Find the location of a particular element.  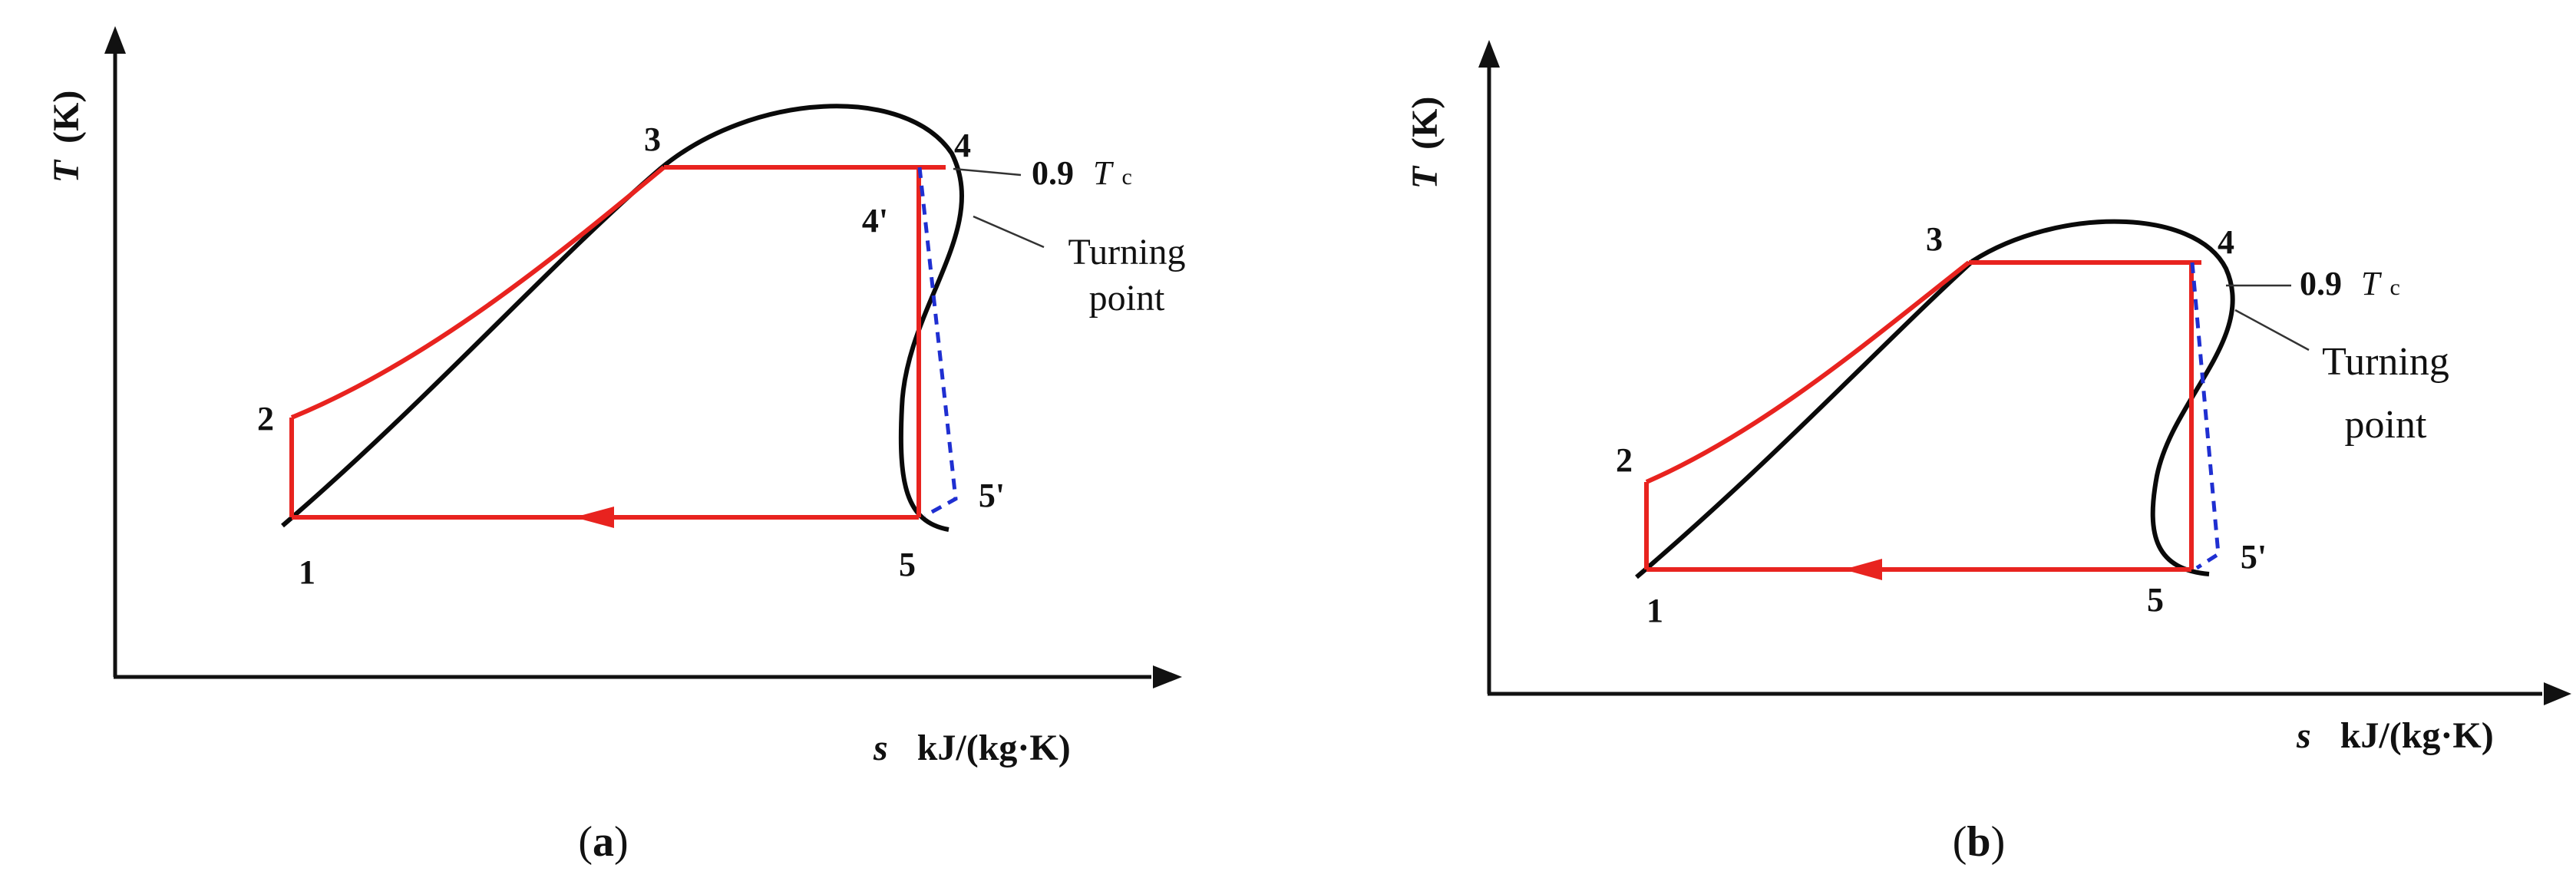

panel-a-state-1: 1 is located at coordinates (307, 572).